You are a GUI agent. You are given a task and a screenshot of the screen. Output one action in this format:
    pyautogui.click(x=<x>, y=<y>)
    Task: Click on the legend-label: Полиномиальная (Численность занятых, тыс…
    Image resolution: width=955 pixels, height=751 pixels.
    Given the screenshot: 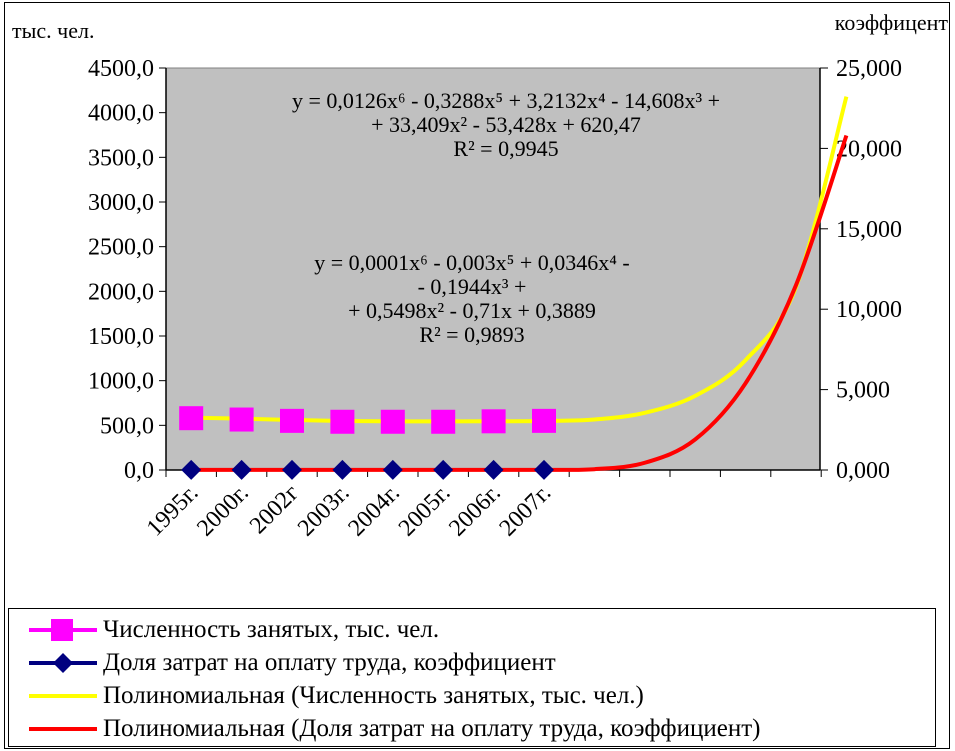 What is the action you would take?
    pyautogui.click(x=373, y=695)
    